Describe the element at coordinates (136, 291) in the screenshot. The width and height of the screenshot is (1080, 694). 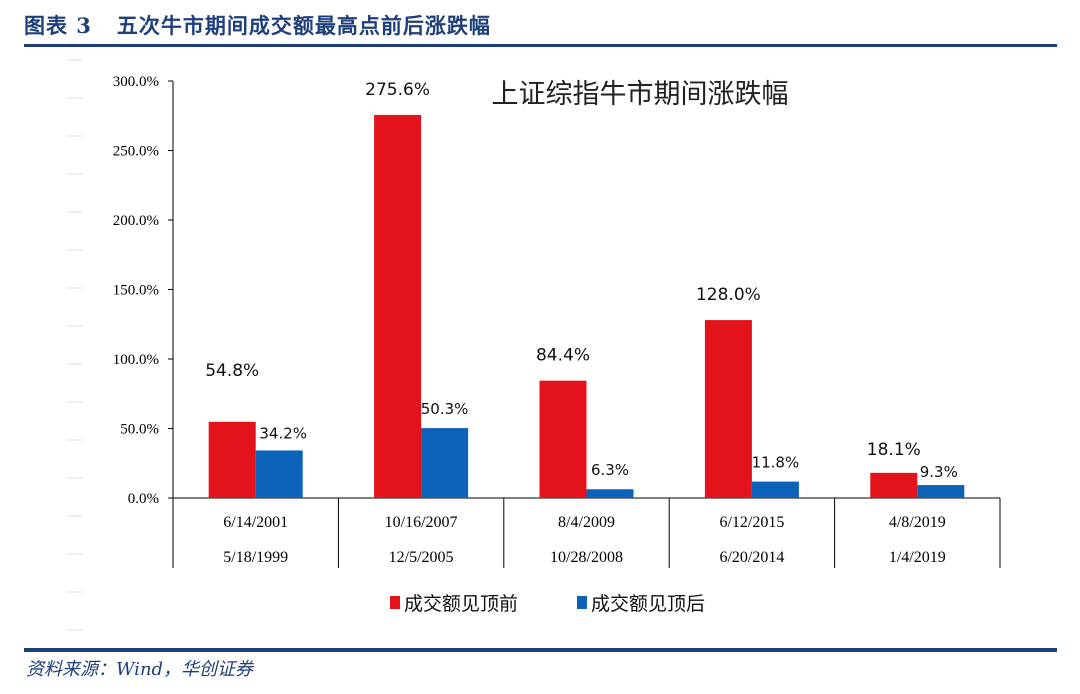
I see `y-tick-label: 150.0%` at that location.